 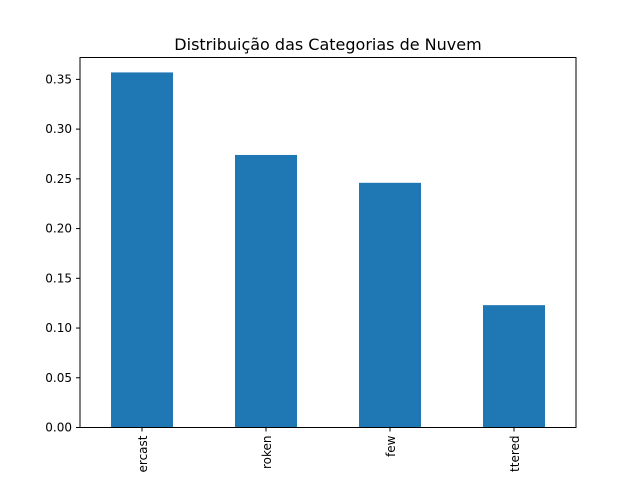 I want to click on x-tick-label-2: roken, so click(x=267, y=453).